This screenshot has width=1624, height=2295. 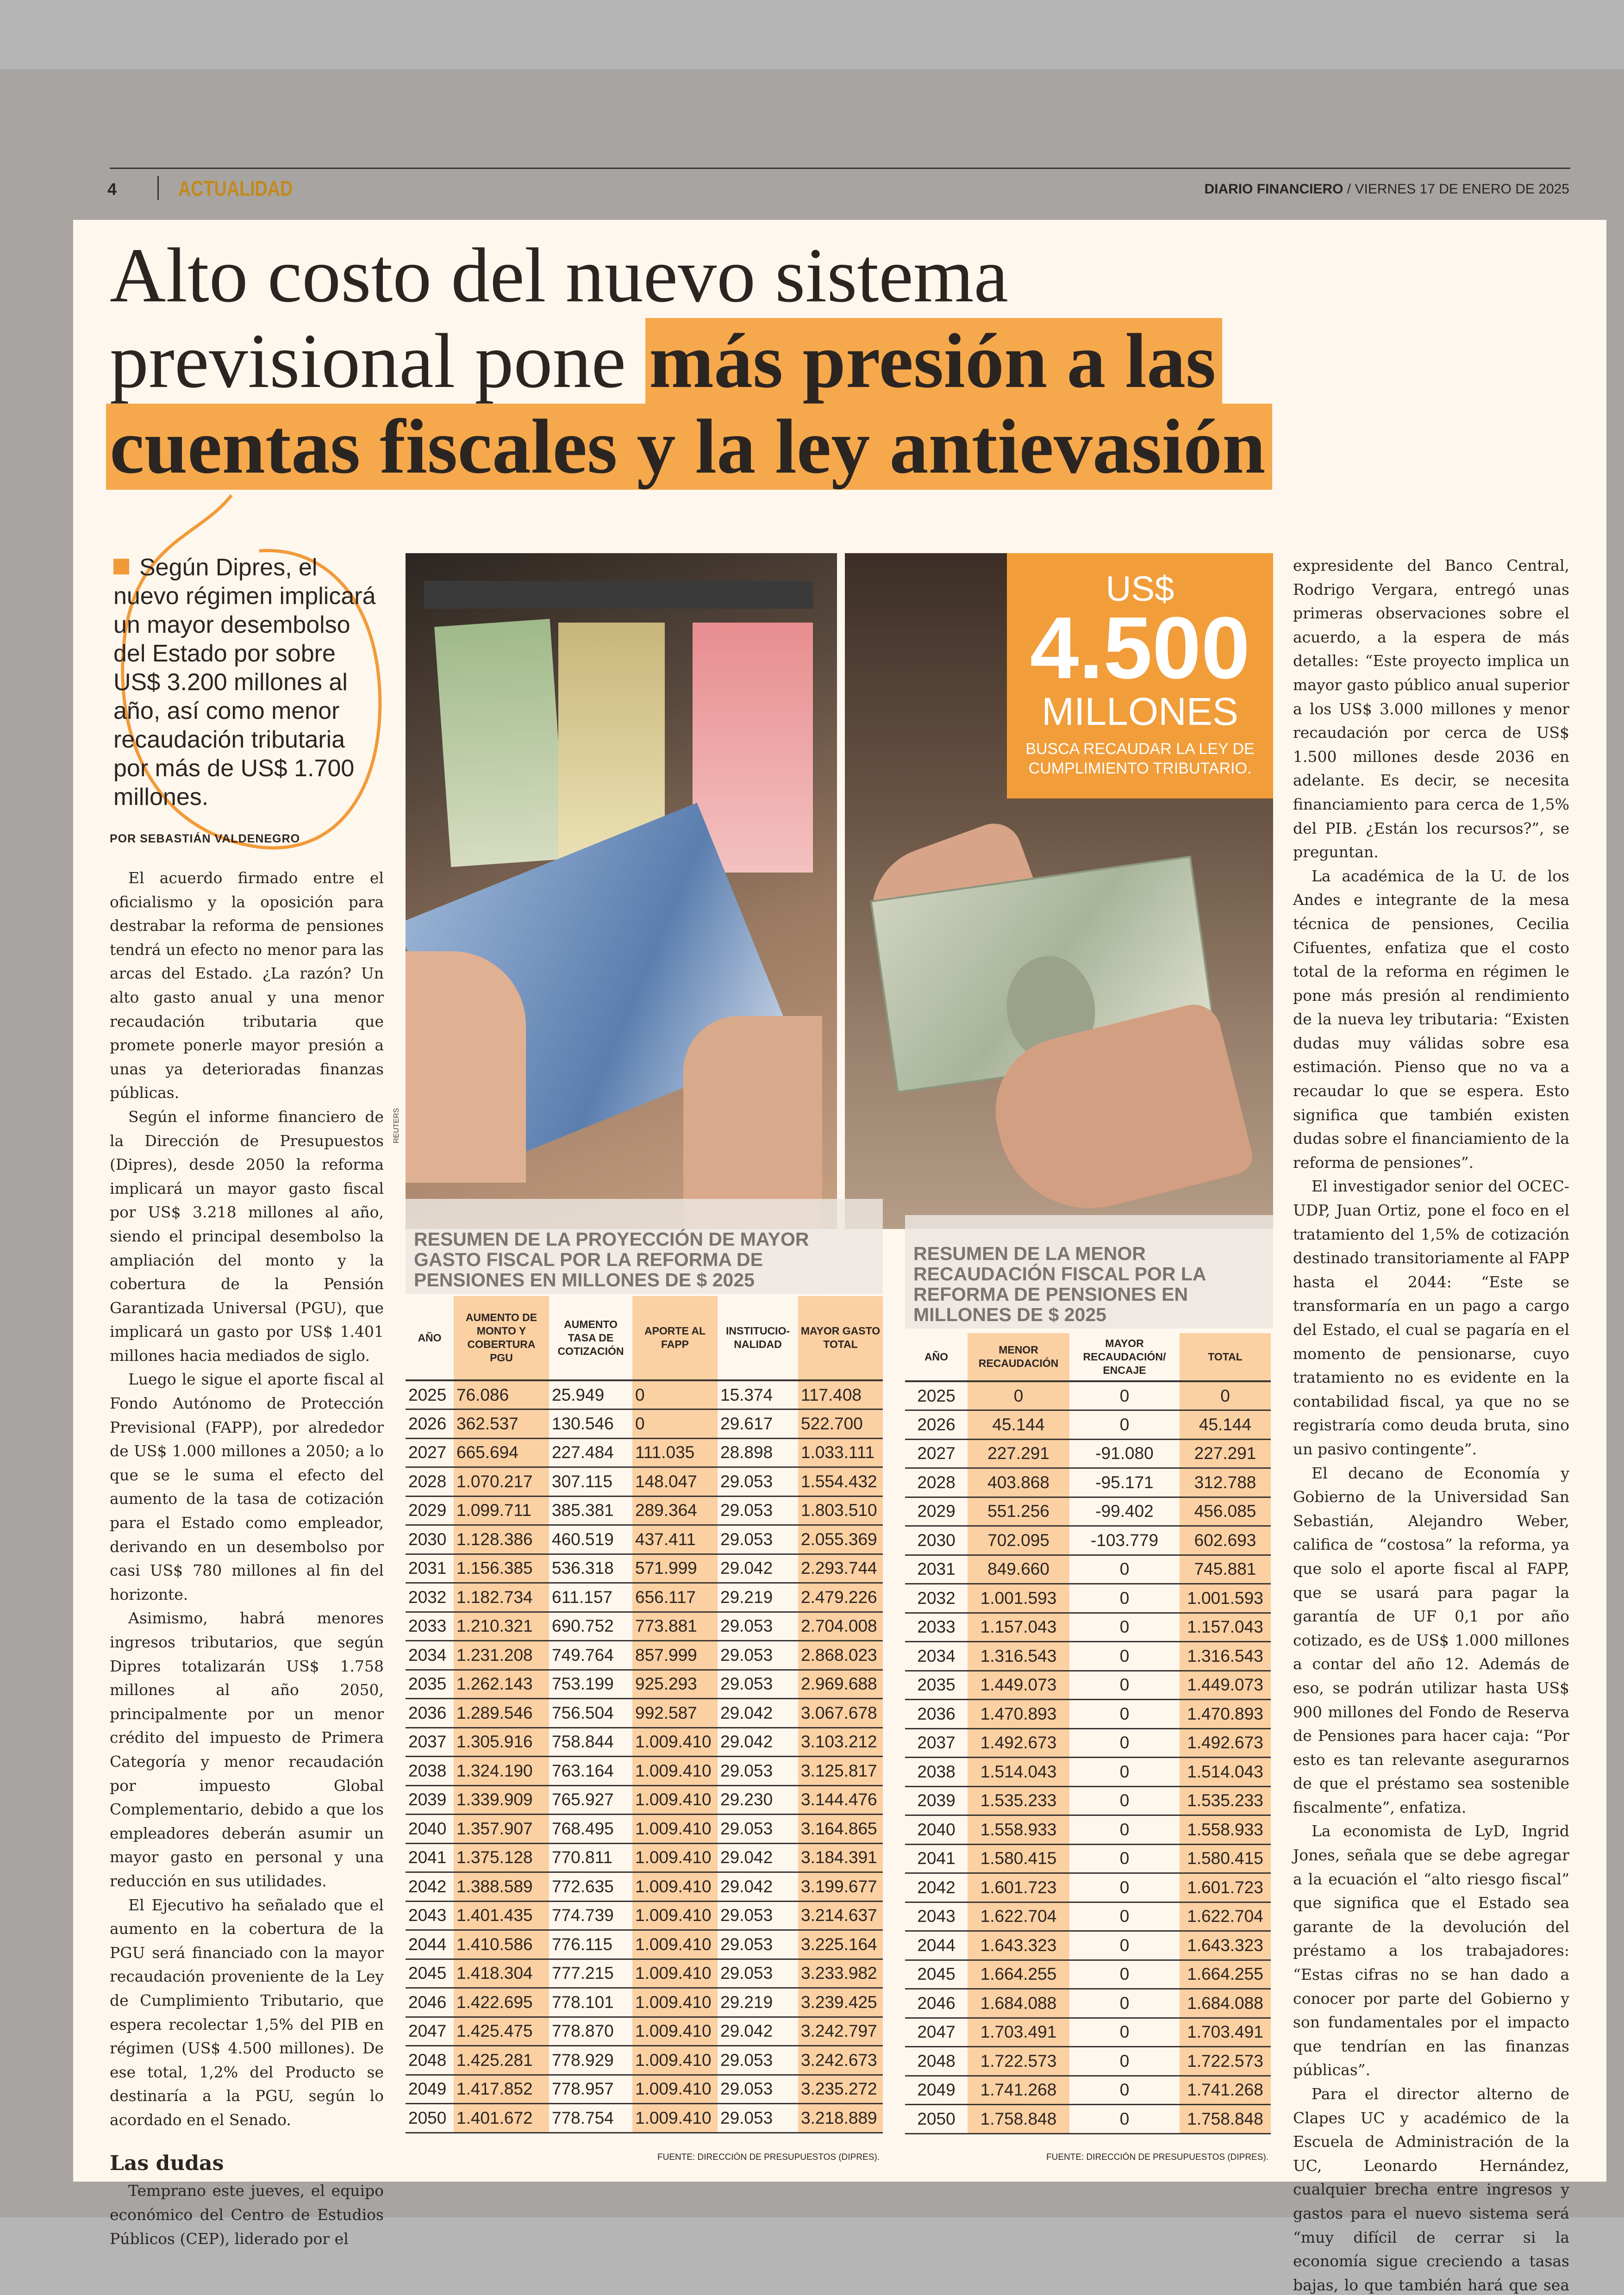 I want to click on table-cell: 753.199, so click(x=590, y=1685).